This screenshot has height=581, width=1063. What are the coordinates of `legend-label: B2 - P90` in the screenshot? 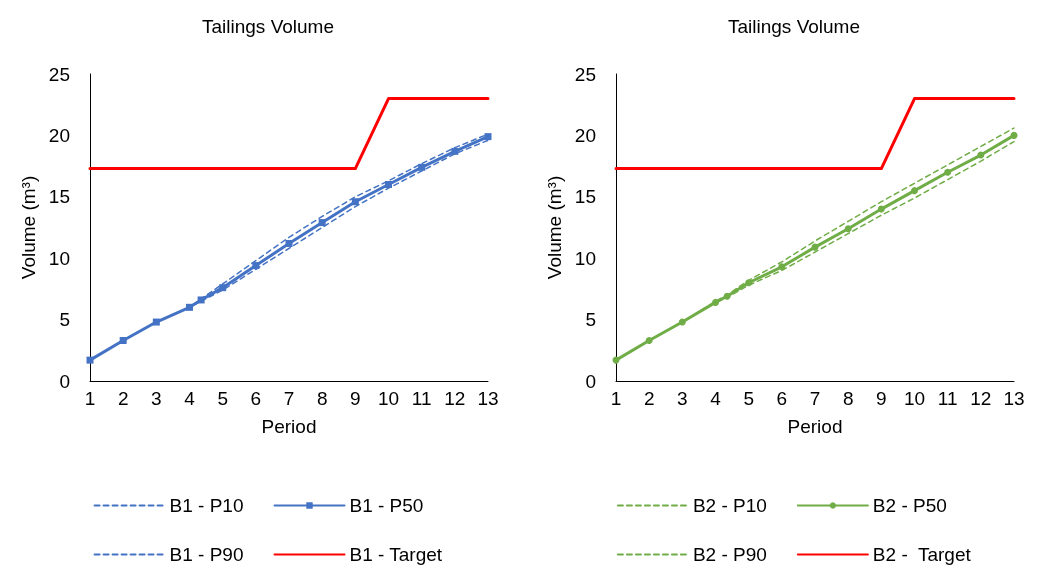 It's located at (729, 554).